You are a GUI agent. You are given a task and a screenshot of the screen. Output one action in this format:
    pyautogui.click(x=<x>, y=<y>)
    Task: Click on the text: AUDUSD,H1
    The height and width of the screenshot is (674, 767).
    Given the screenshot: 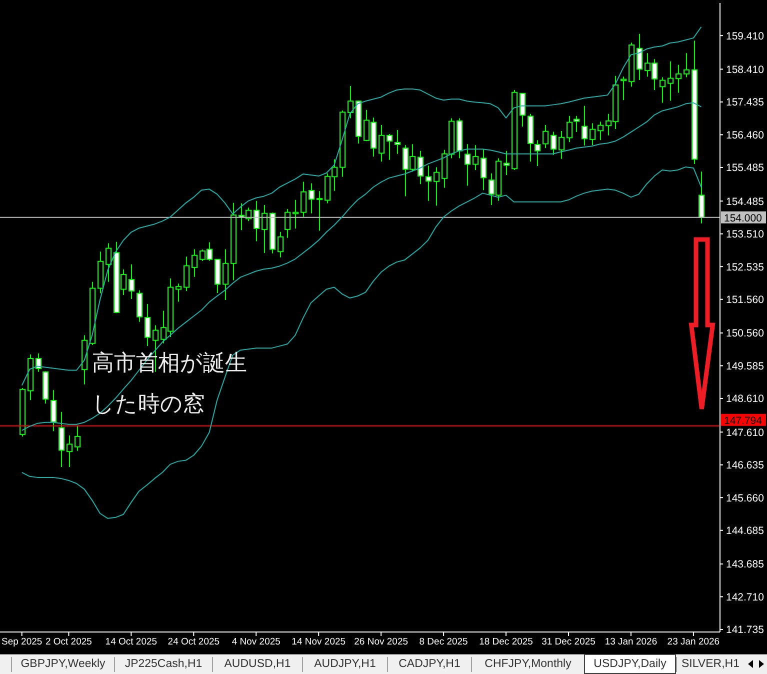 What is the action you would take?
    pyautogui.click(x=257, y=664)
    